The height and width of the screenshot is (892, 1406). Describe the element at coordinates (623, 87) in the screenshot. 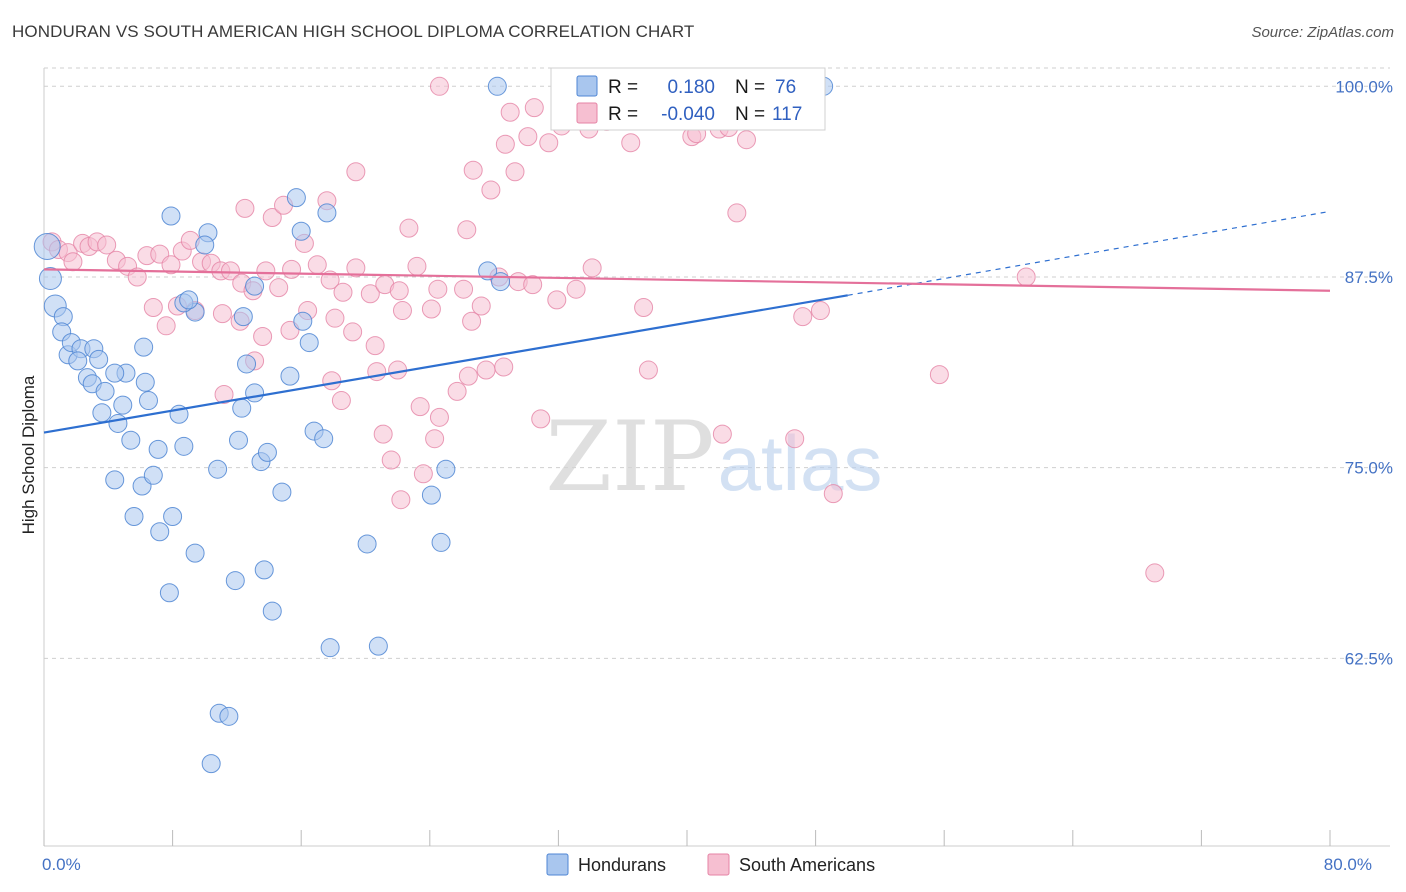

I see `legend-r-label-1: R =` at that location.